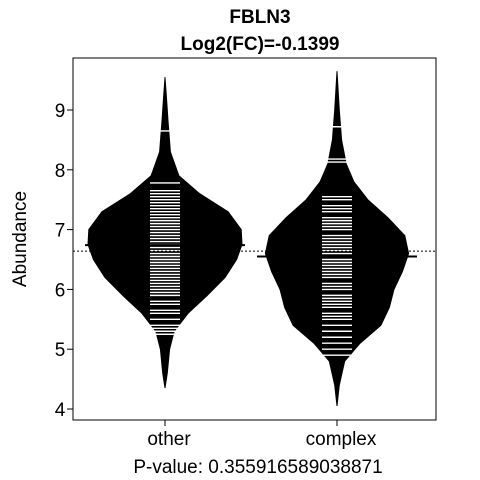 The width and height of the screenshot is (480, 480). I want to click on x-axis-label: P-value: 0.355916589038871, so click(257, 467).